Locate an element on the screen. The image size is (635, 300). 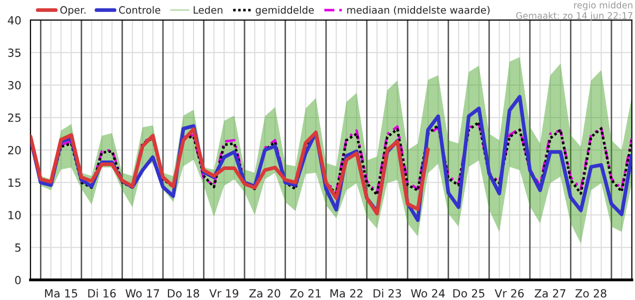
text: regio midden is located at coordinates (603, 6).